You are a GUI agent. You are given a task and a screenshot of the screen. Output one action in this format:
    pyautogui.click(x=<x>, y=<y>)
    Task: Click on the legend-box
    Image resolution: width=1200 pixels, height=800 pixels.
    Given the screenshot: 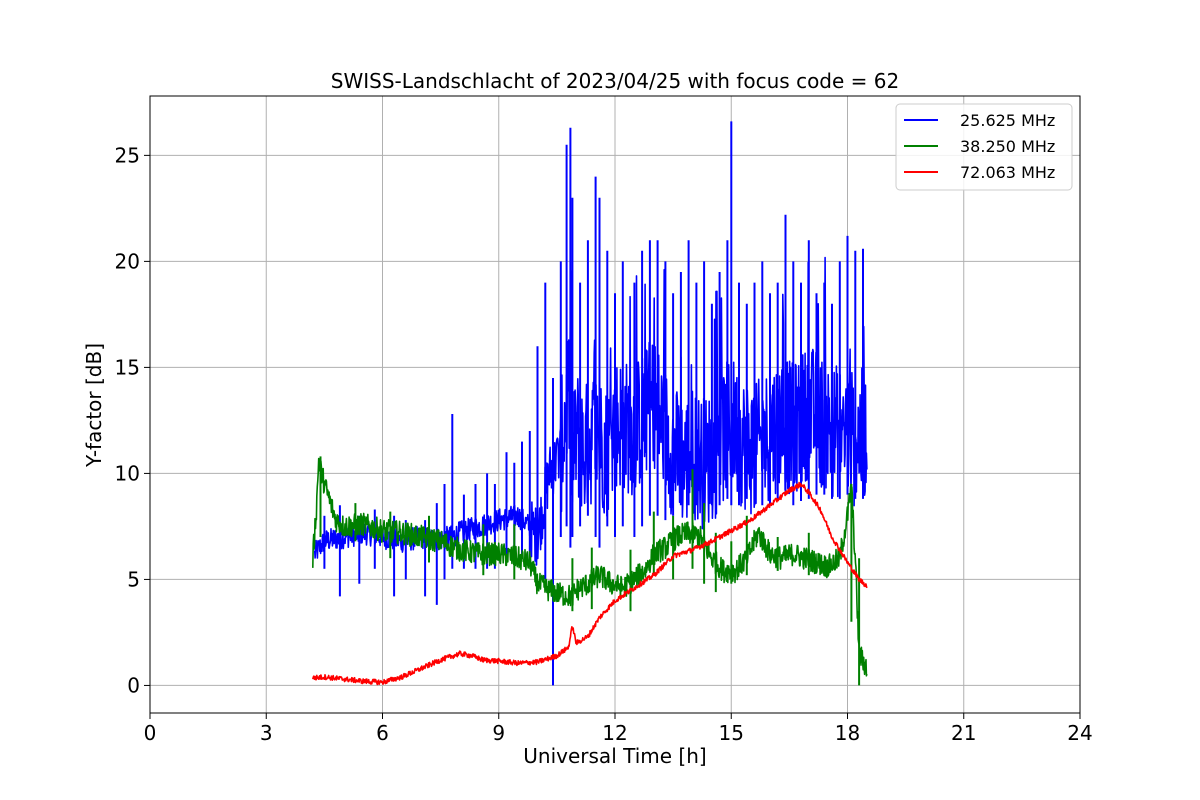 What is the action you would take?
    pyautogui.click(x=984, y=147)
    